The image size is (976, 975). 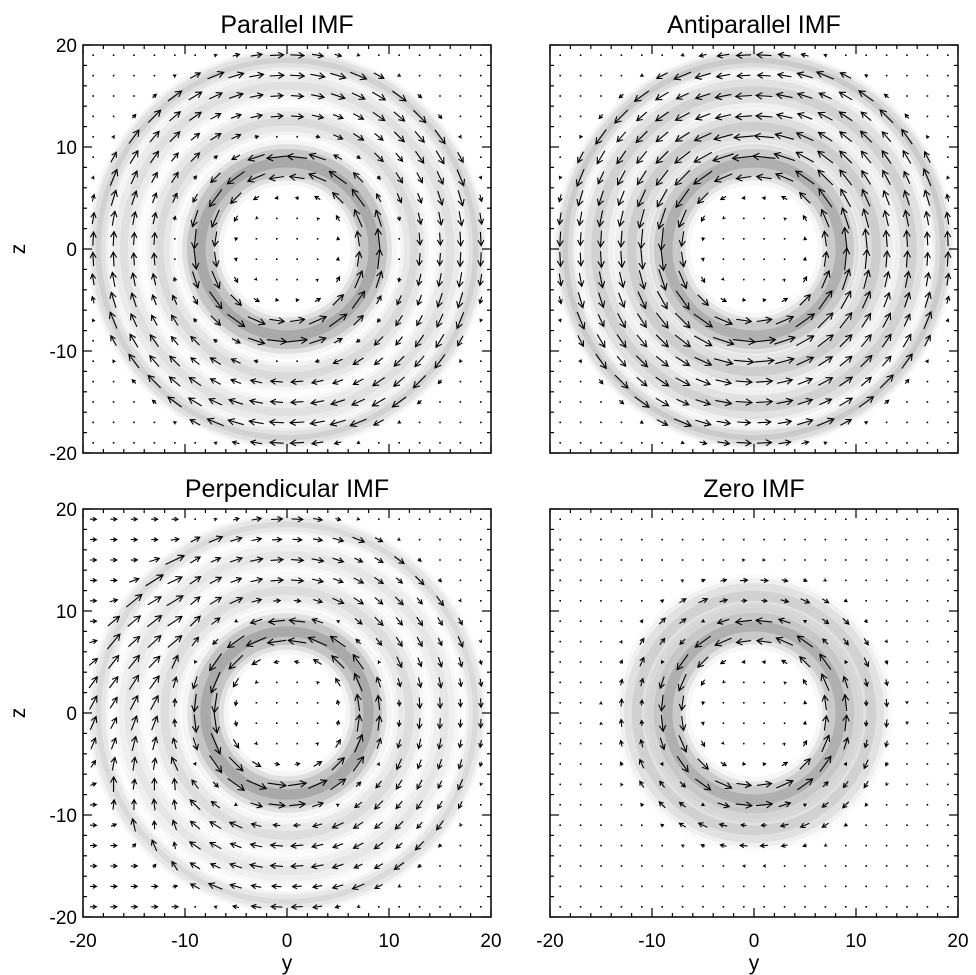 I want to click on density-ring, so click(x=287, y=713).